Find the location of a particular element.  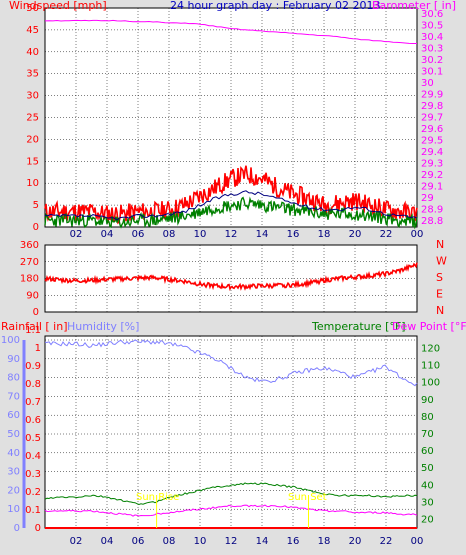

barometer-tick-label: 29.4 is located at coordinates (432, 152).